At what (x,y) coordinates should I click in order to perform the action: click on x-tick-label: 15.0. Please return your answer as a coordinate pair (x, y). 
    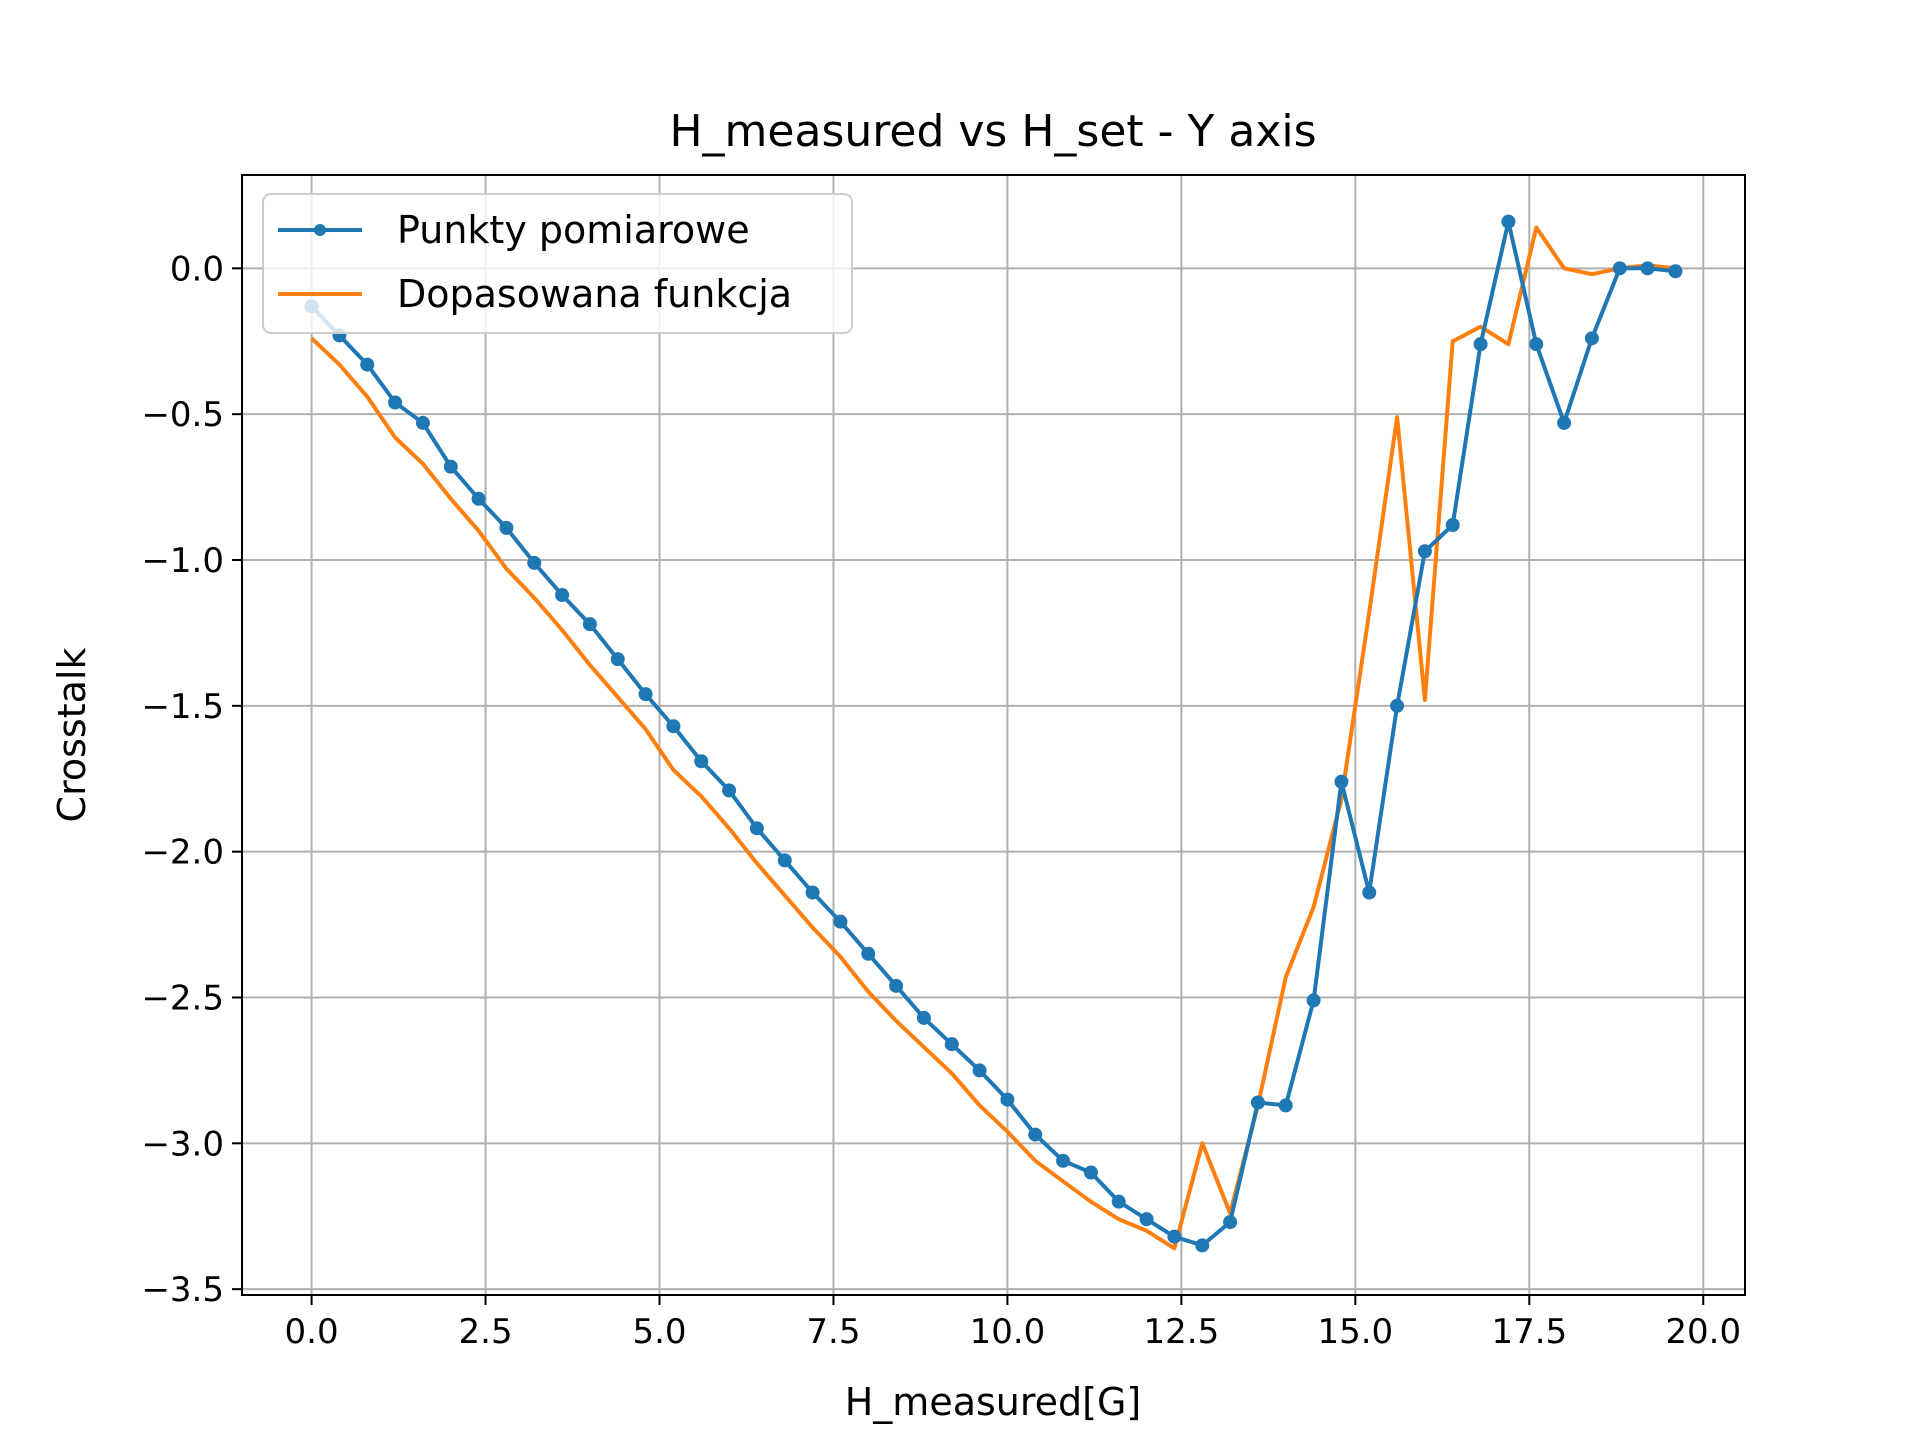
    Looking at the image, I should click on (1355, 1332).